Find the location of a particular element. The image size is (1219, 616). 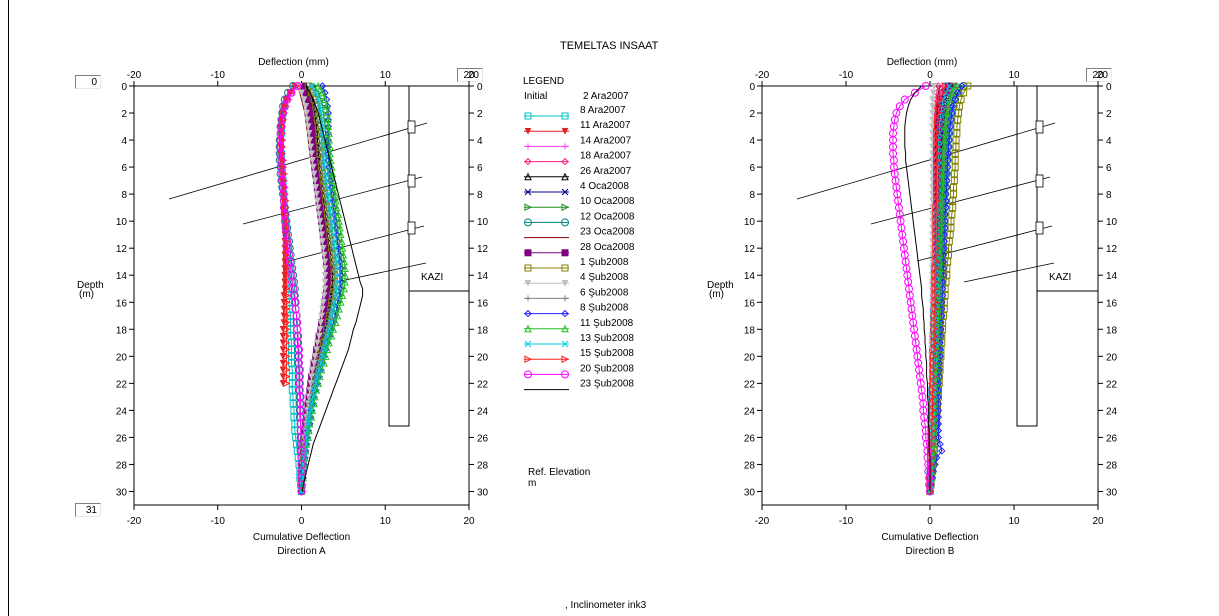

panel-b-ytick-label-right: 20 is located at coordinates (1112, 357).